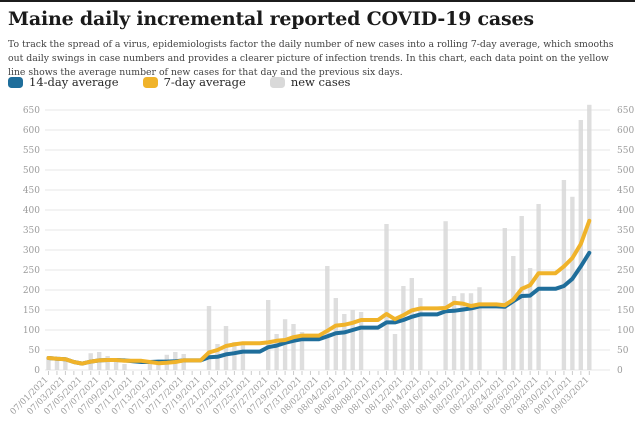 This screenshot has width=635, height=441. I want to click on legend-item-new-cases: new cases, so click(310, 82).